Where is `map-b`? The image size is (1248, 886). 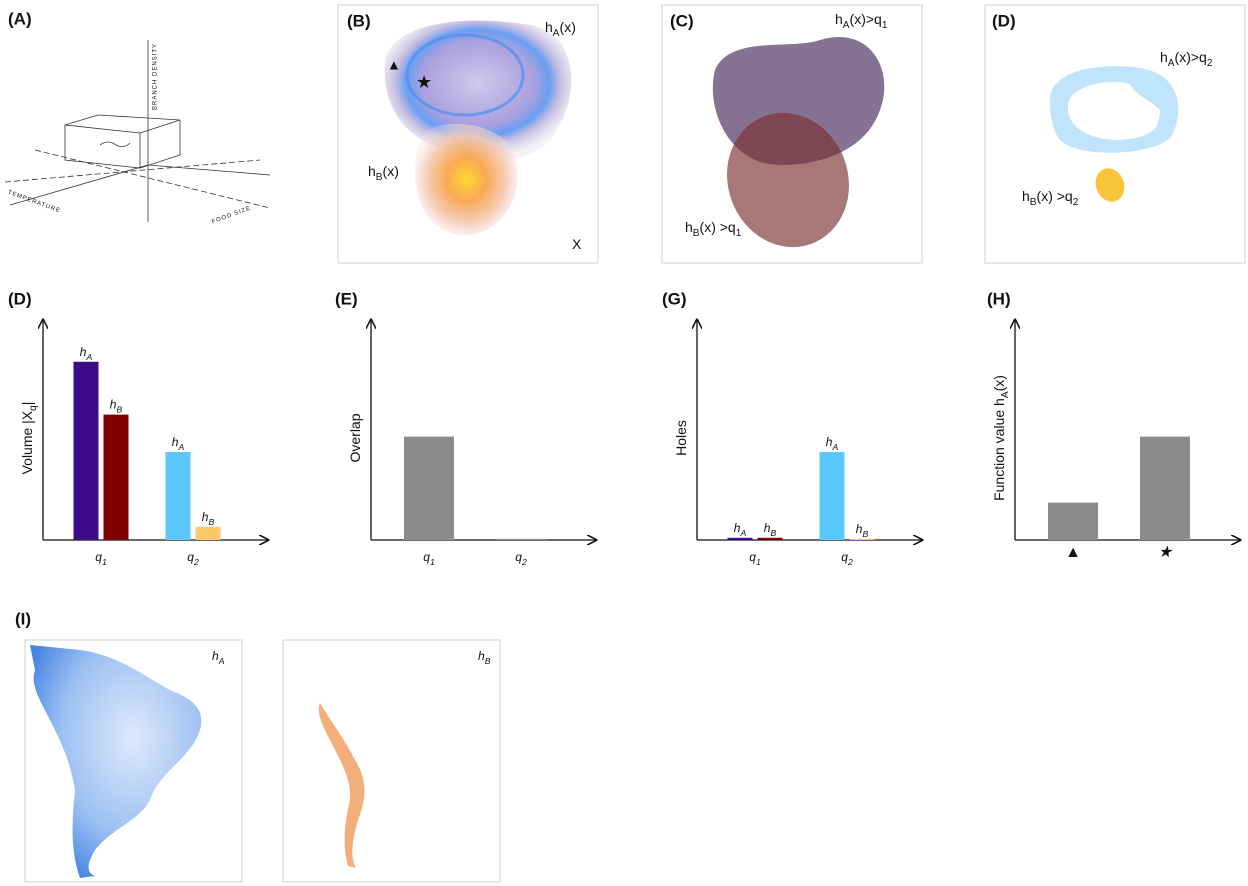
map-b is located at coordinates (341, 785).